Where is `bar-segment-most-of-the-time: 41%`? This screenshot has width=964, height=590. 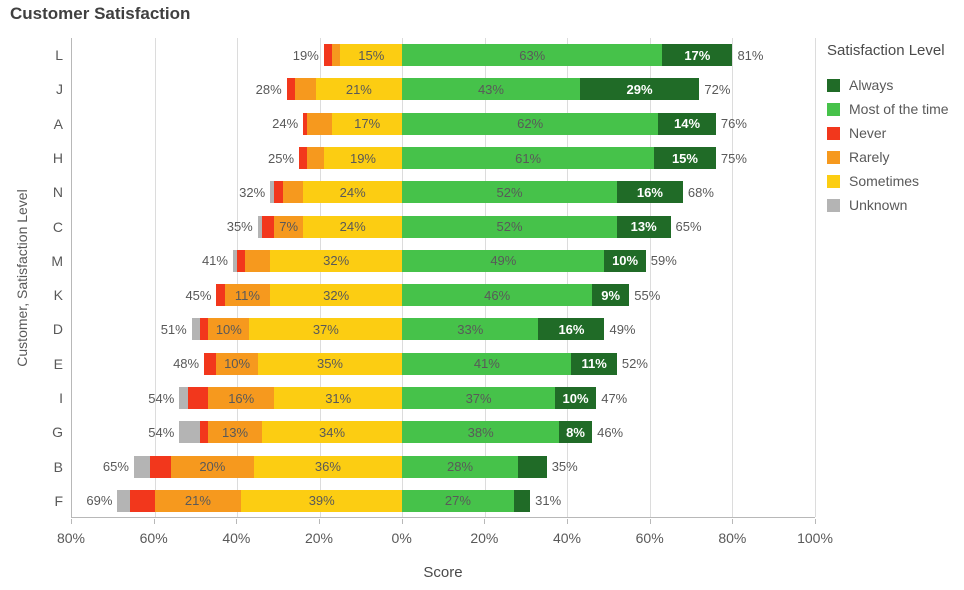
bar-segment-most-of-the-time: 41% is located at coordinates (487, 363).